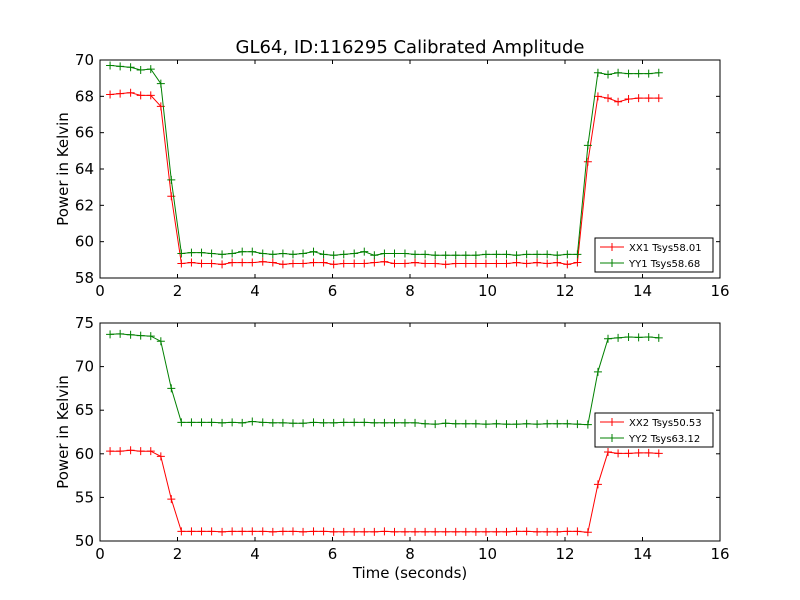  What do you see at coordinates (333, 291) in the screenshot?
I see `x-tick-label: 6` at bounding box center [333, 291].